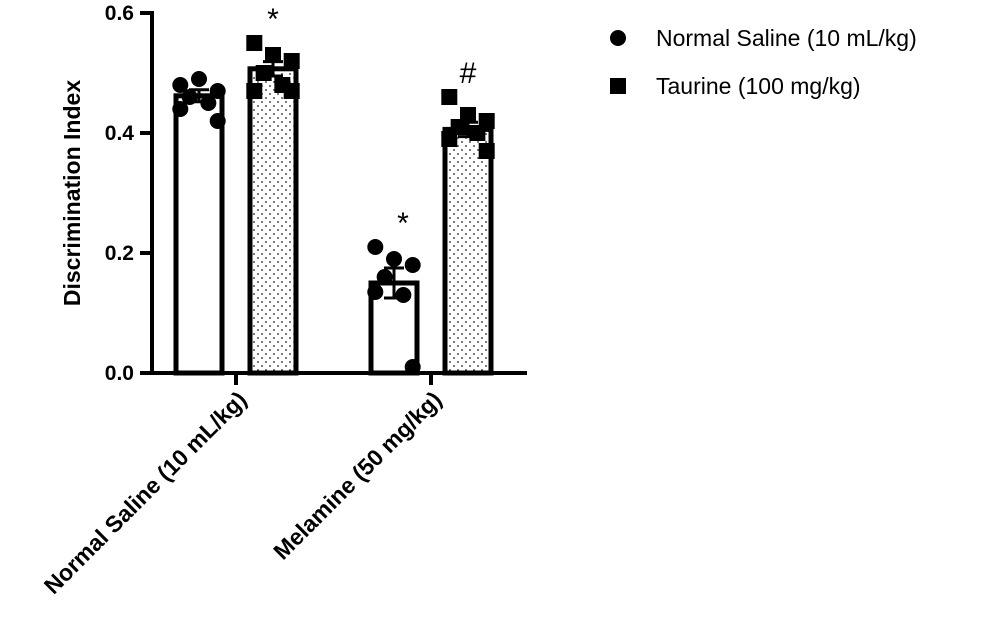 The width and height of the screenshot is (993, 644). I want to click on legend-marker-square, so click(618, 86).